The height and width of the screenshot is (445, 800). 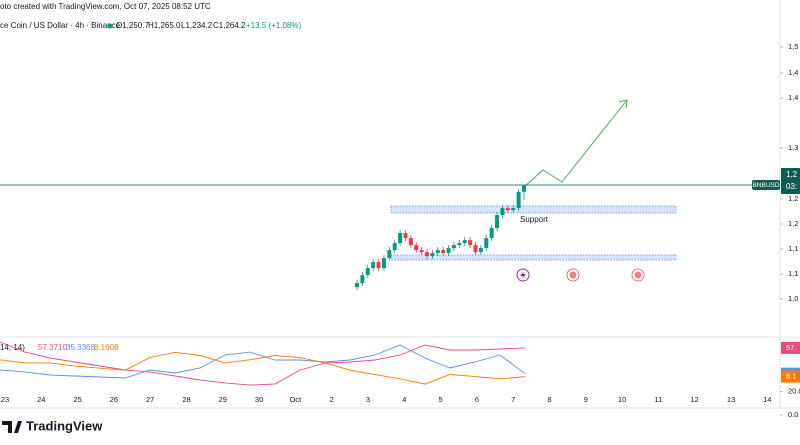 I want to click on x-tick-label: 23, so click(x=5, y=399).